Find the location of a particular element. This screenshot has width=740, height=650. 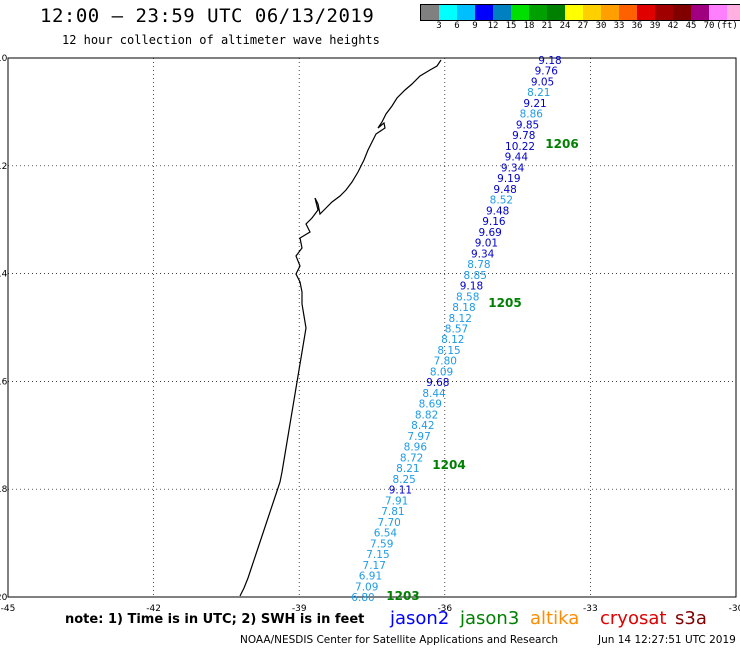

wave-height-value: 8.86 is located at coordinates (532, 115).